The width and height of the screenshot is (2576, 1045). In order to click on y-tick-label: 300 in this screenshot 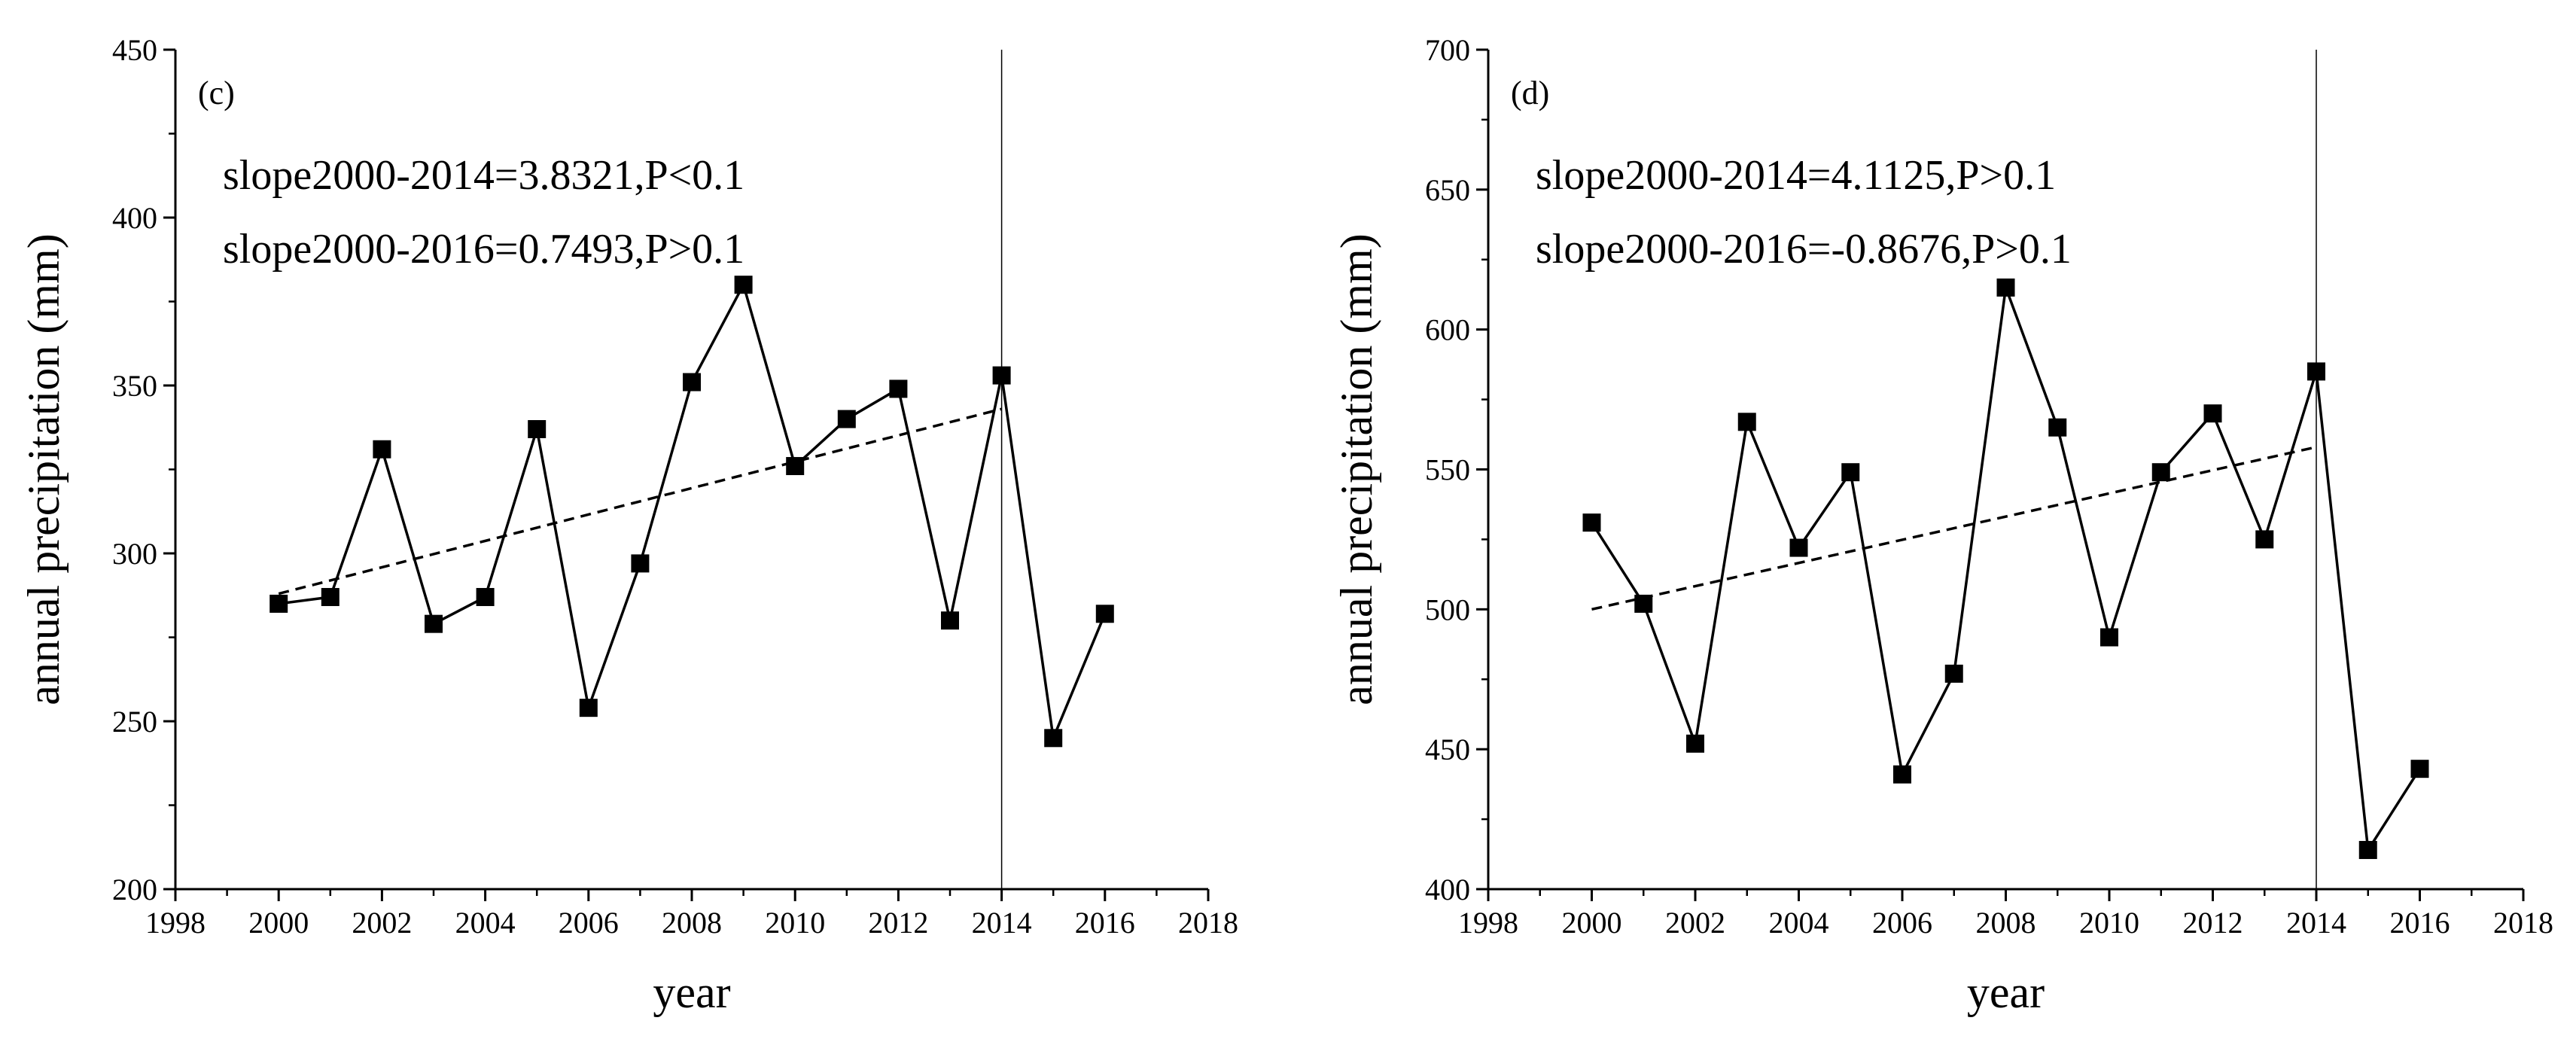, I will do `click(135, 554)`.